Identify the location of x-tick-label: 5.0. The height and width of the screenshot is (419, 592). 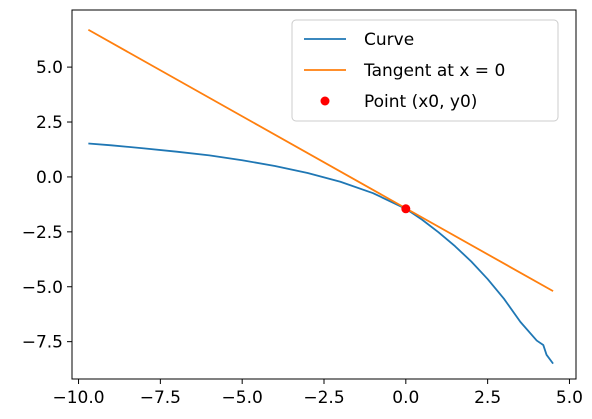
(569, 398).